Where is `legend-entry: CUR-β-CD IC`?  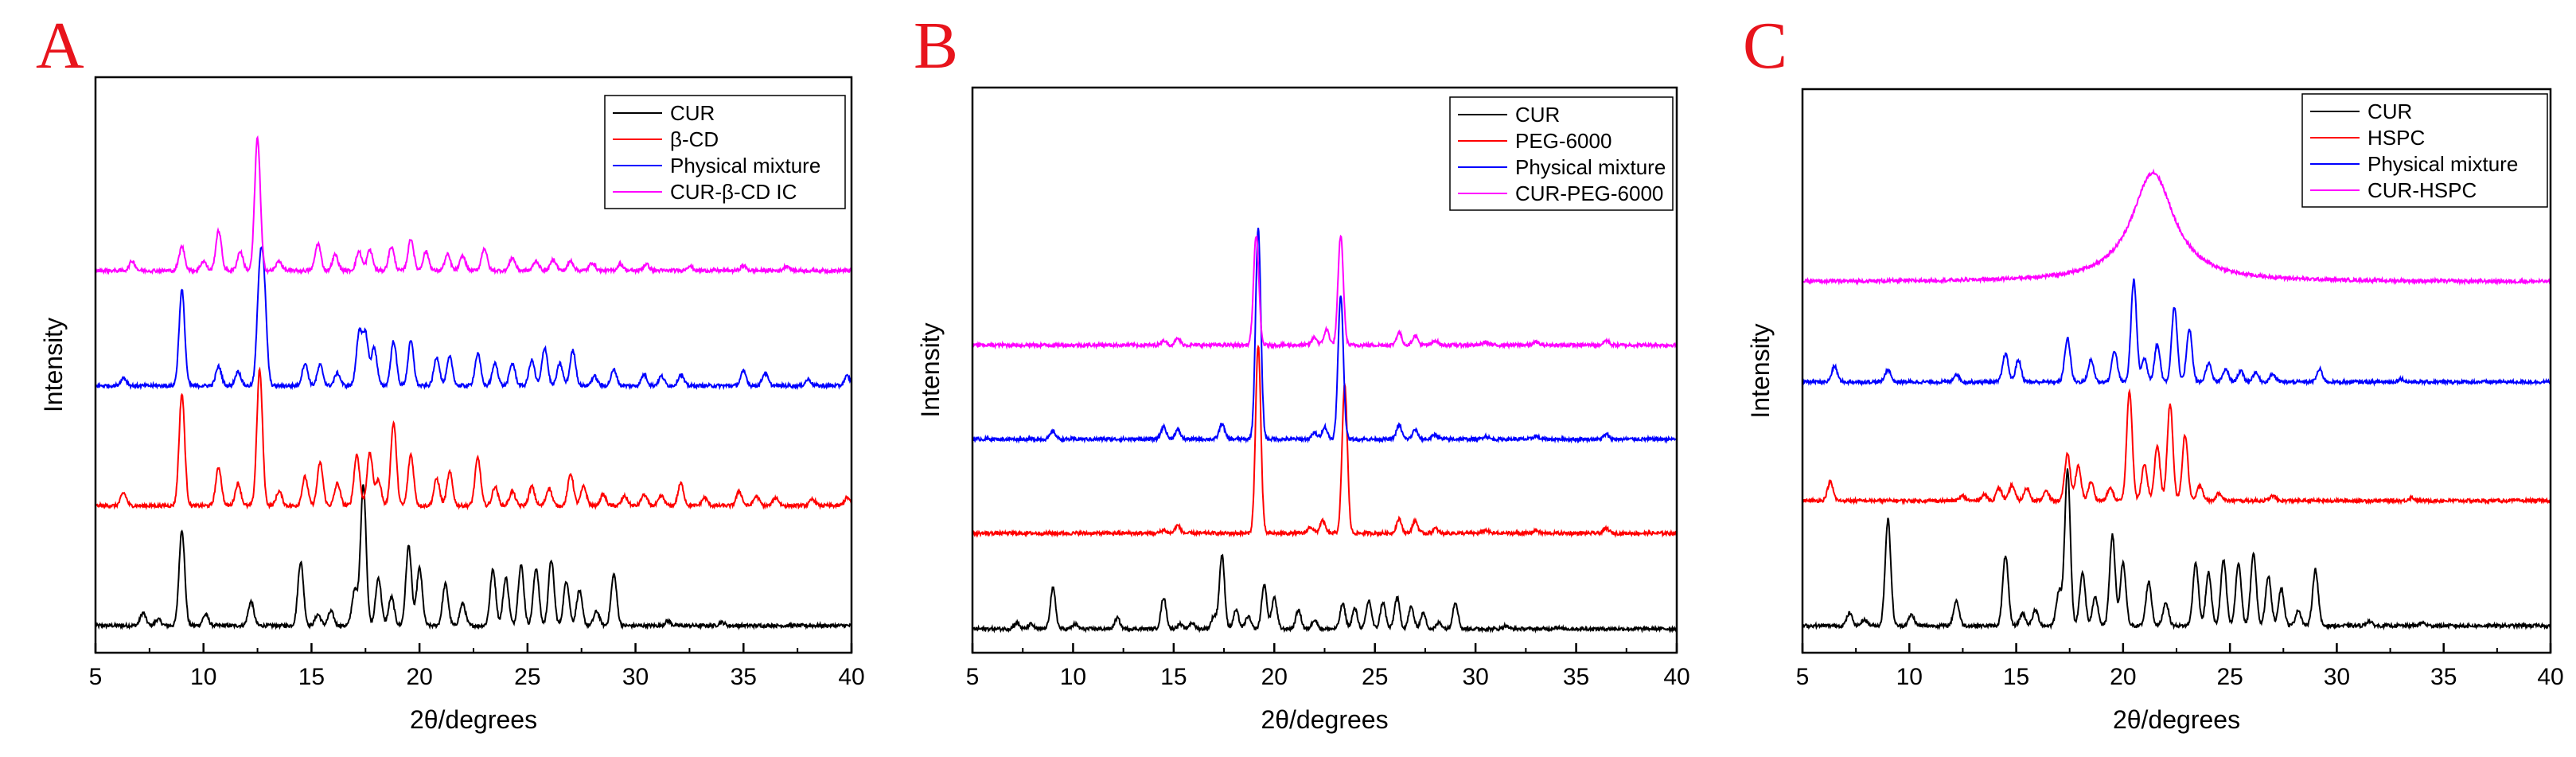
legend-entry: CUR-β-CD IC is located at coordinates (733, 192).